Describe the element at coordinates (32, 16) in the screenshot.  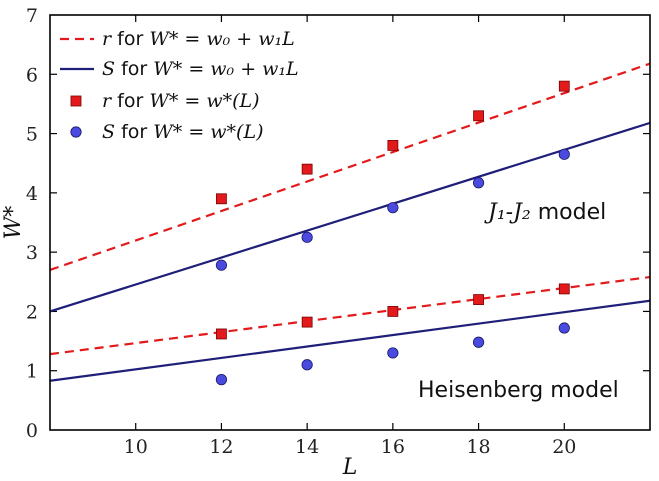
I see `y-tick-label: 7` at that location.